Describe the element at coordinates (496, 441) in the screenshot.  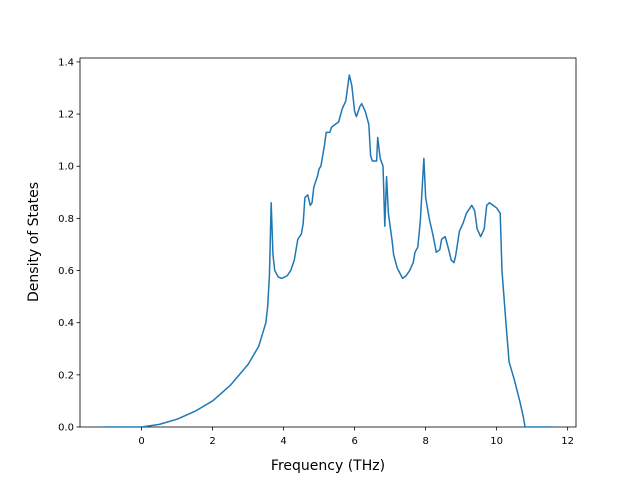
I see `x-tick-label: 10` at that location.